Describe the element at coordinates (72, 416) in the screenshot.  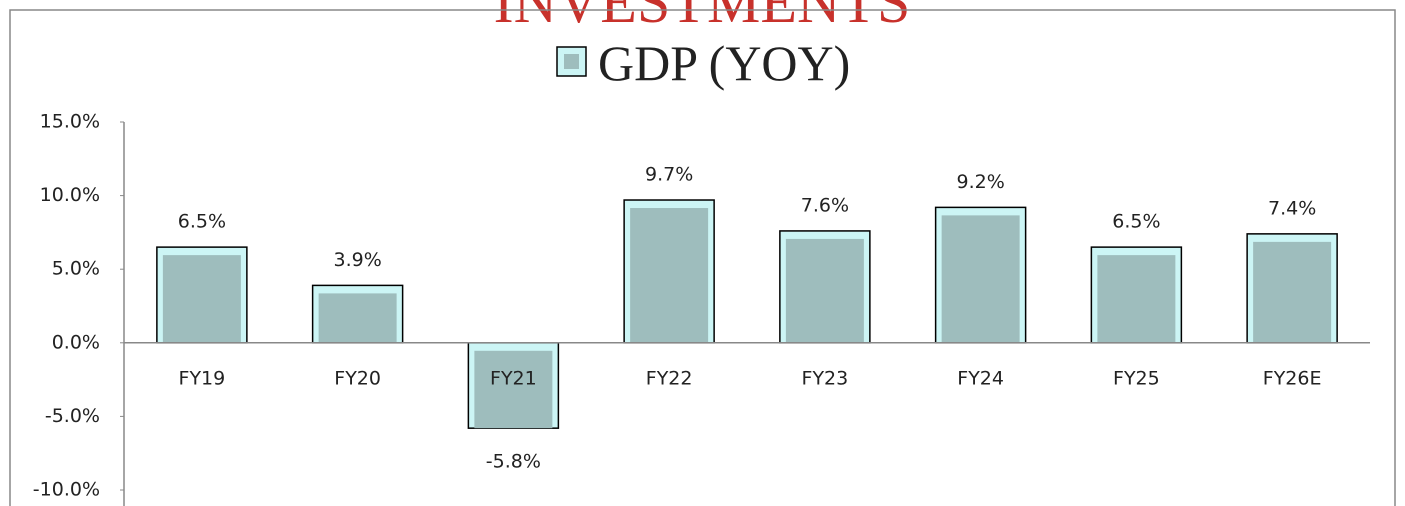
I see `y-tick-label: -5.0%` at that location.